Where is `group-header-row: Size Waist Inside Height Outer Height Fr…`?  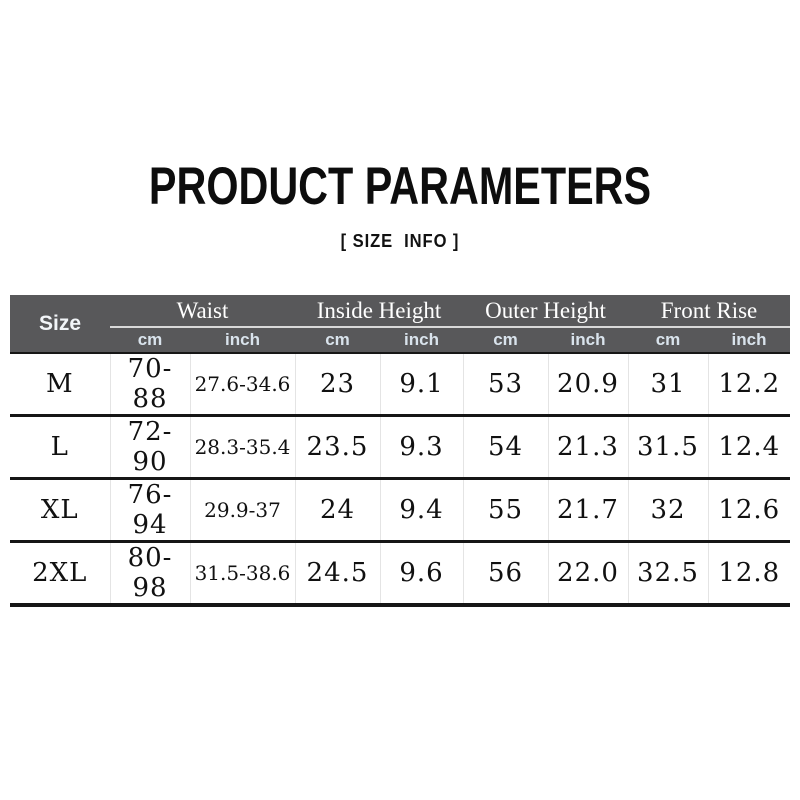
group-header-row: Size Waist Inside Height Outer Height Fr… is located at coordinates (400, 324).